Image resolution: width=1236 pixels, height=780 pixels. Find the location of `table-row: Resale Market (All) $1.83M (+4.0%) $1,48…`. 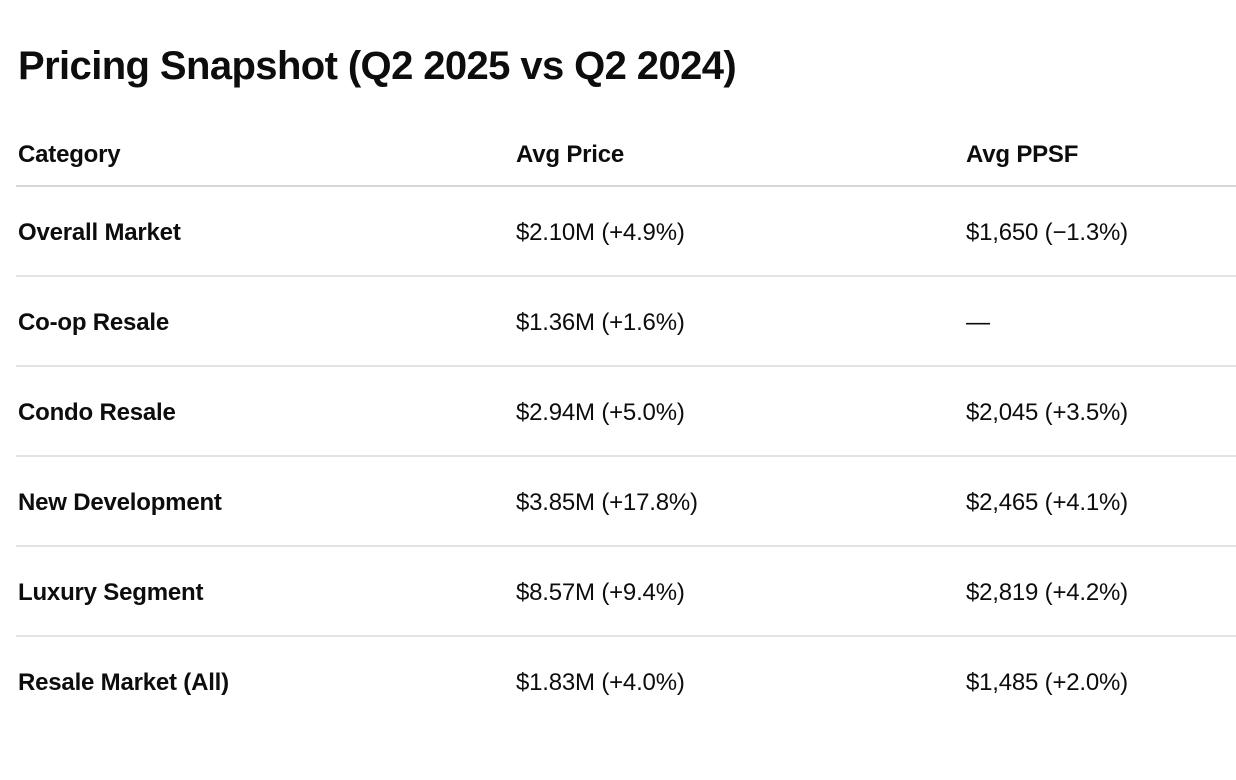

table-row: Resale Market (All) $1.83M (+4.0%) $1,48… is located at coordinates (626, 680).